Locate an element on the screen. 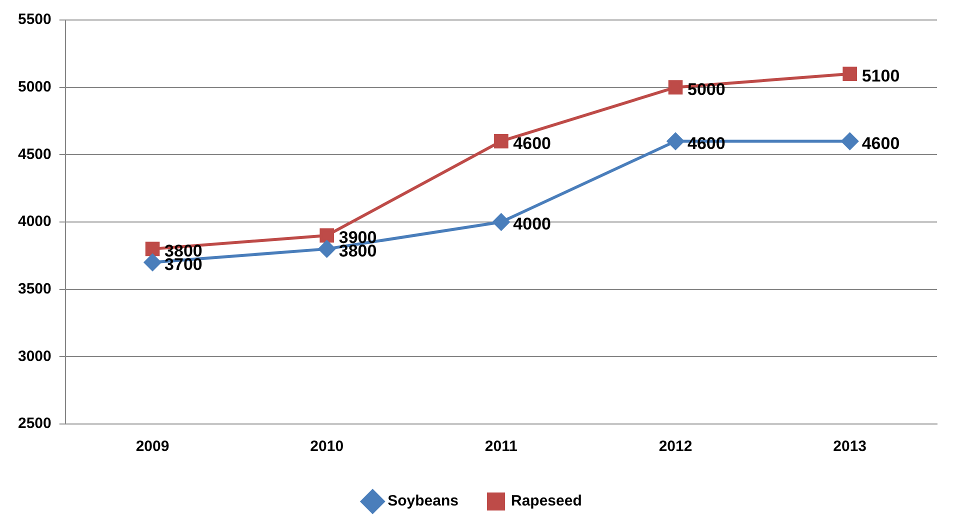  x-tick-label: 2009 is located at coordinates (153, 447).